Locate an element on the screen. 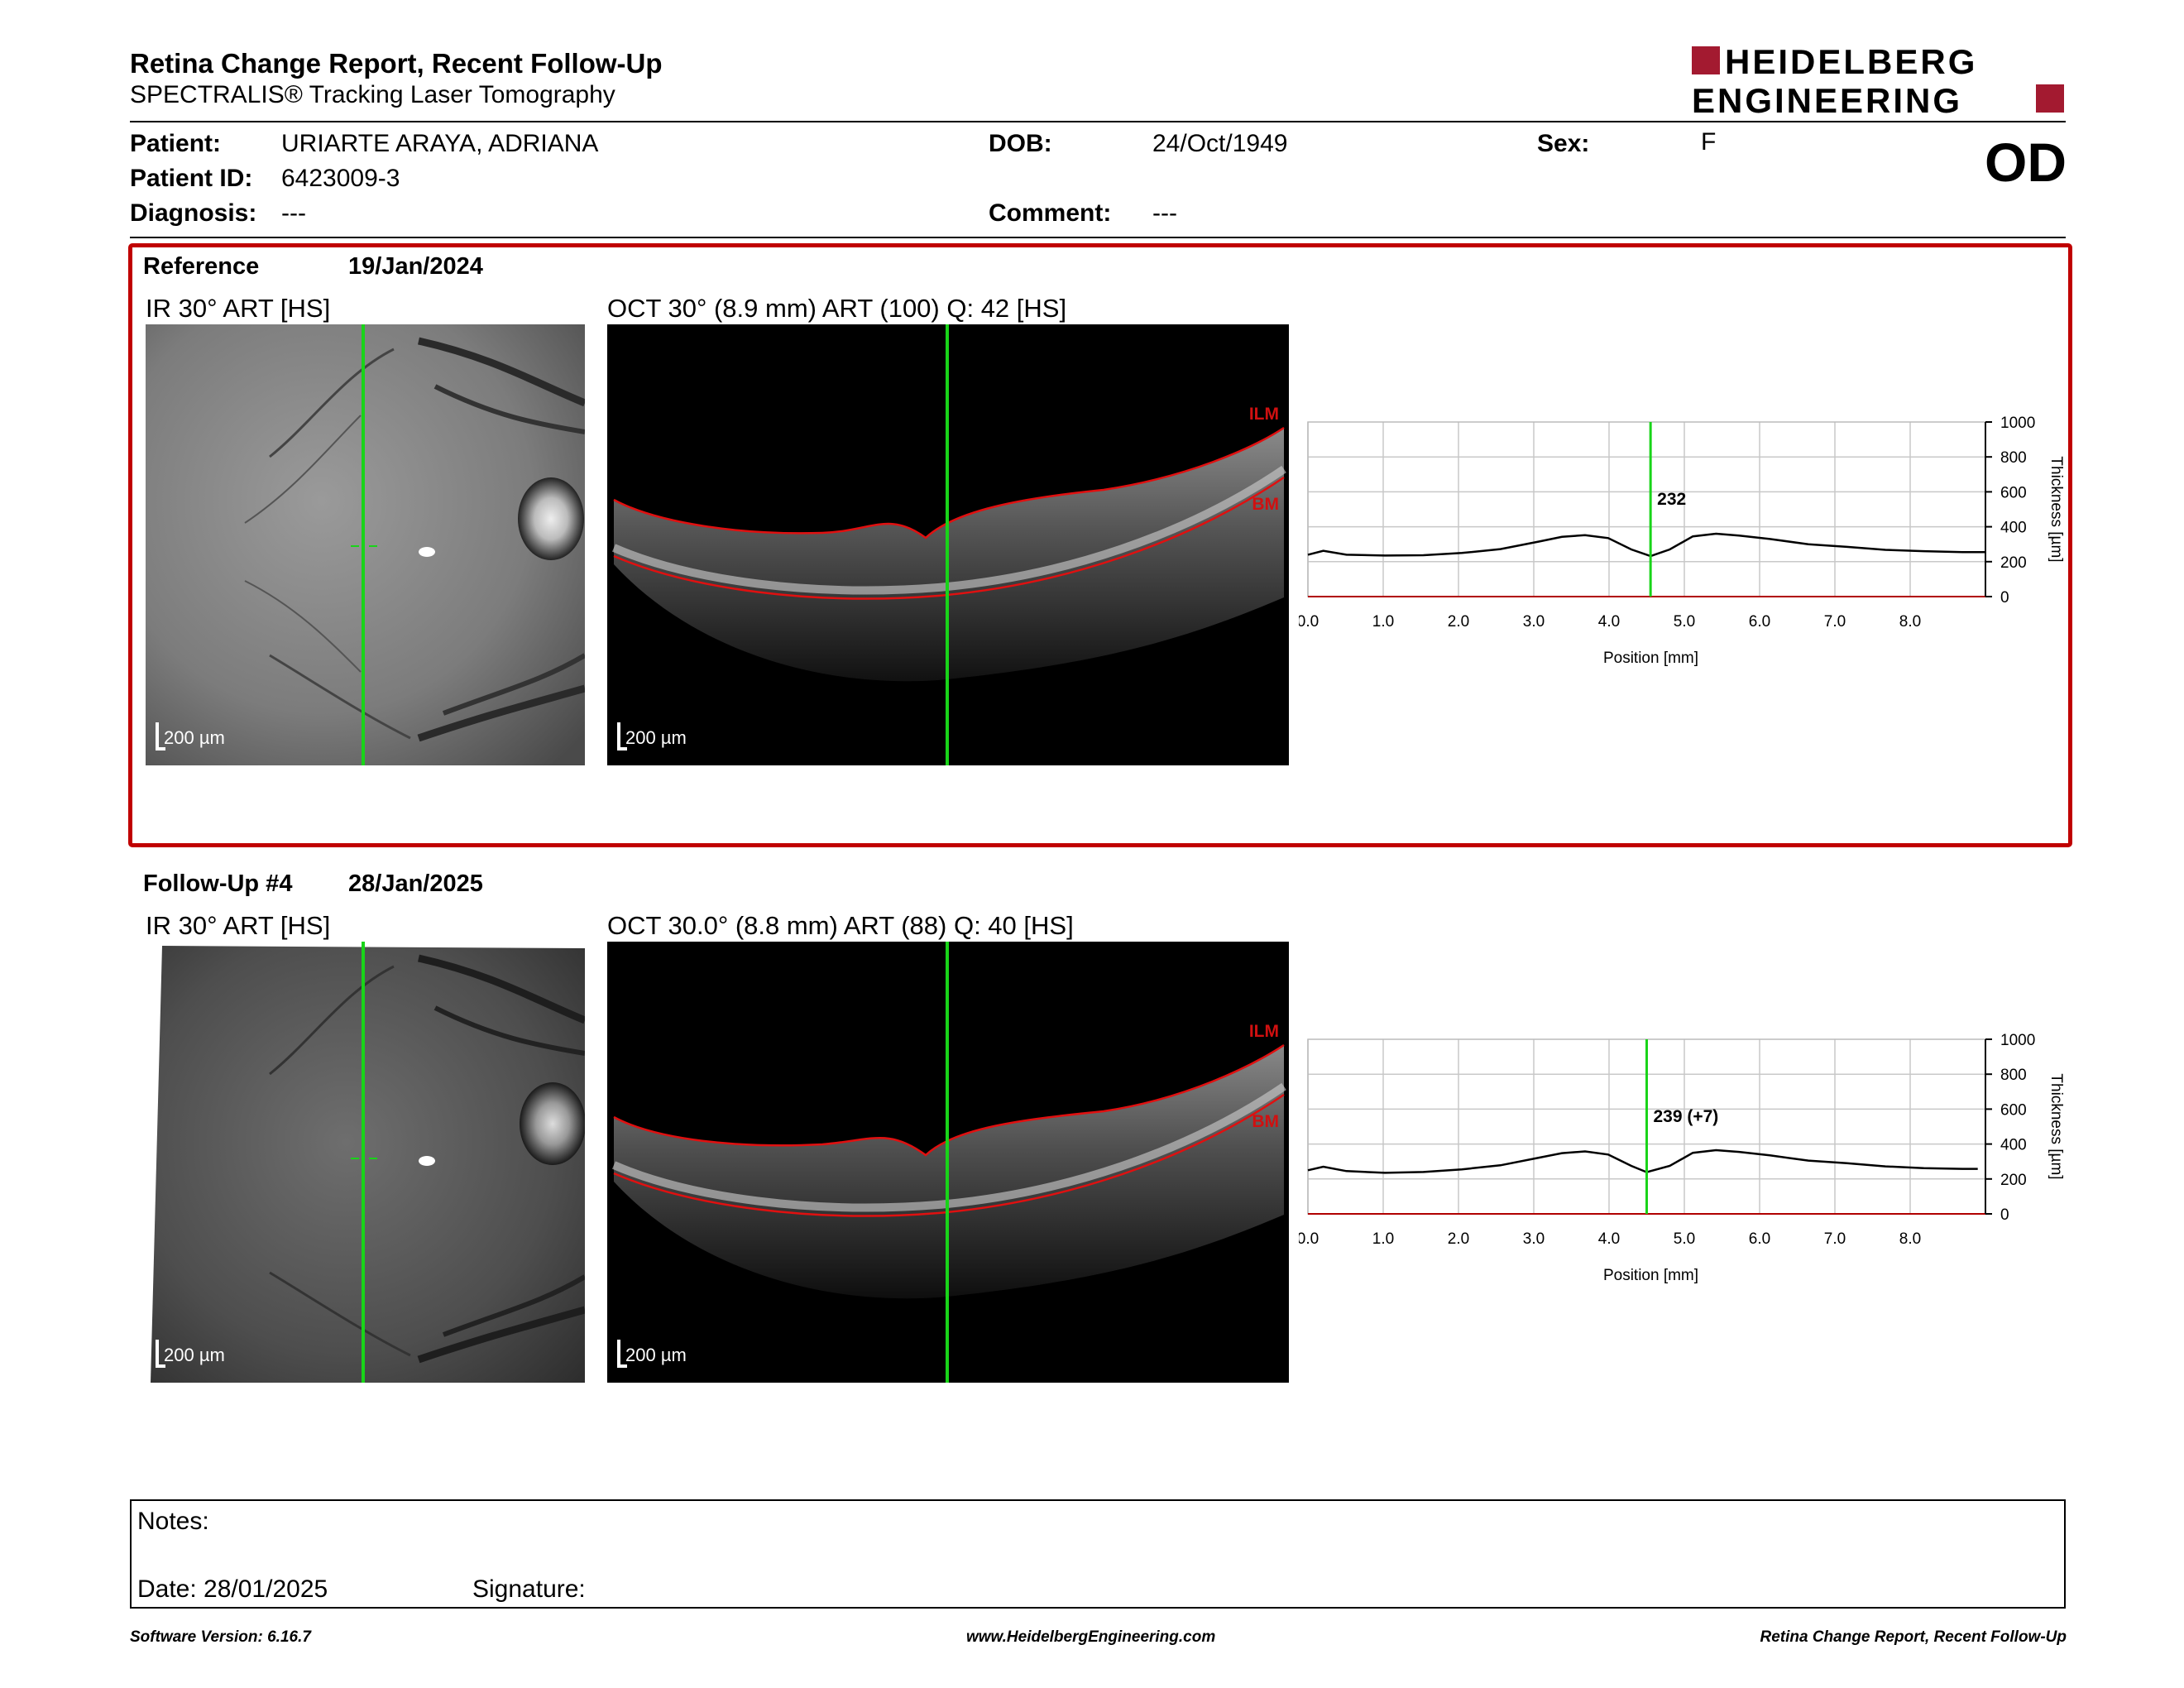 The width and height of the screenshot is (2184, 1688). footer-software-version: Software Version: 6.16.7 is located at coordinates (220, 1637).